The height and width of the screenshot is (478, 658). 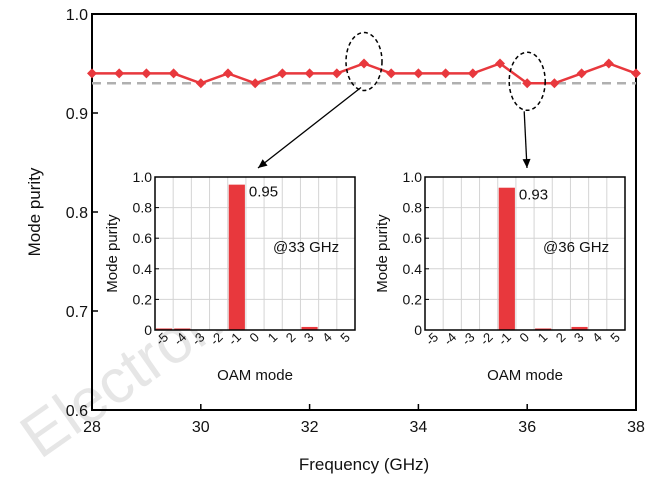 What do you see at coordinates (527, 427) in the screenshot?
I see `main-x-tick-label: 36` at bounding box center [527, 427].